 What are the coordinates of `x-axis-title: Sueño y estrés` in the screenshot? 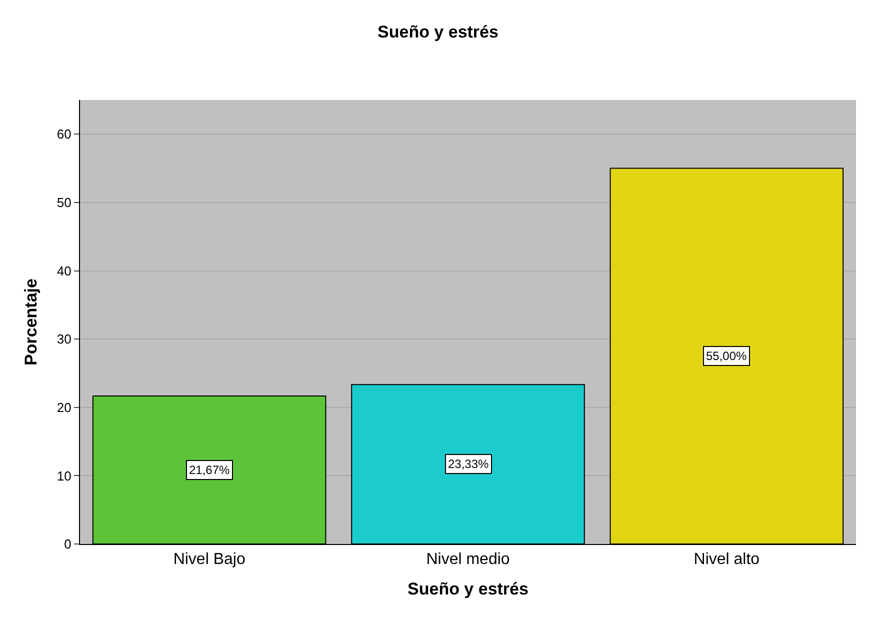 It's located at (468, 589).